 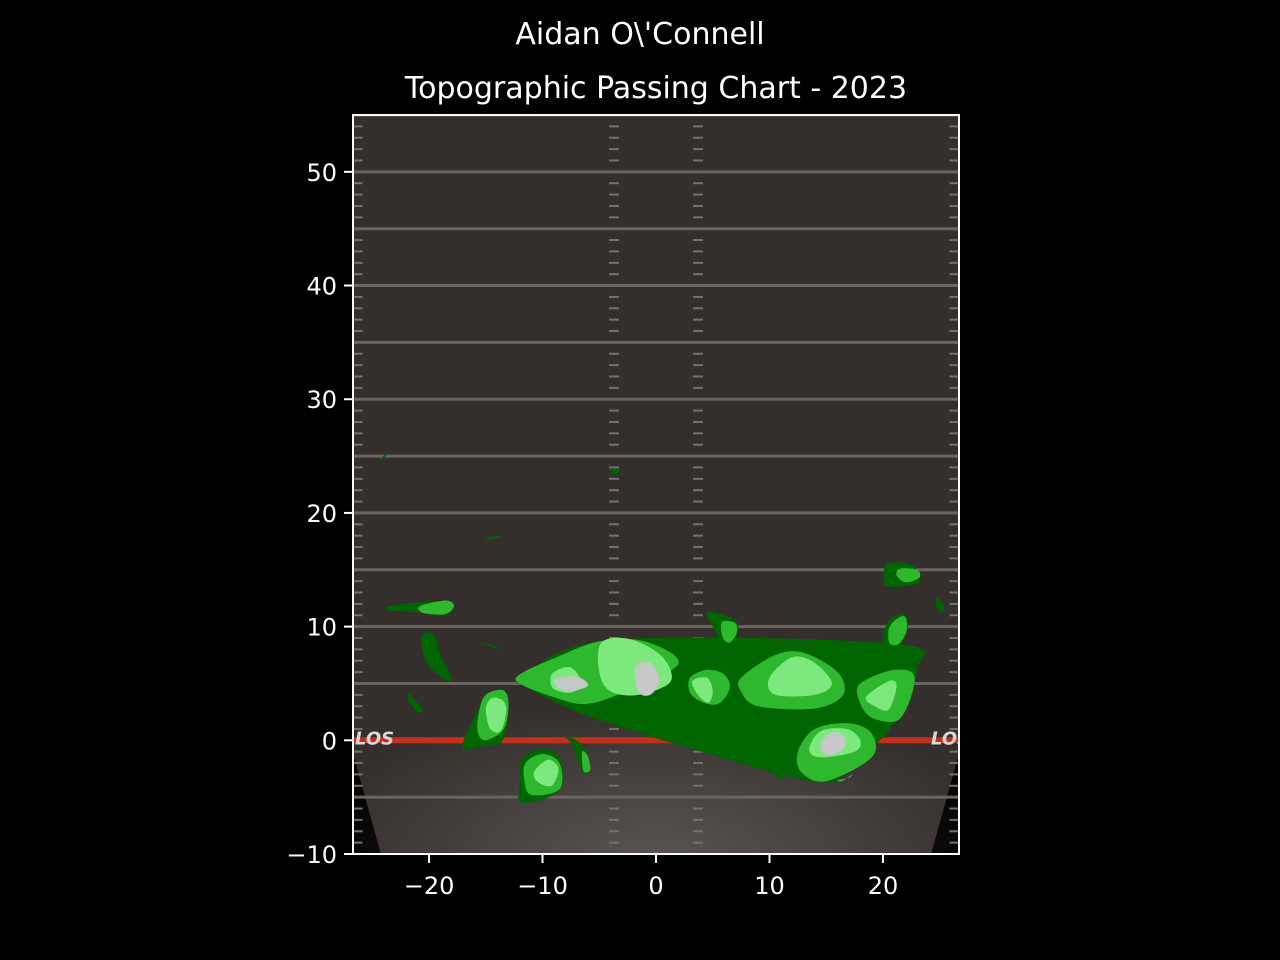 I want to click on y-tick-label: 10, so click(x=321, y=628).